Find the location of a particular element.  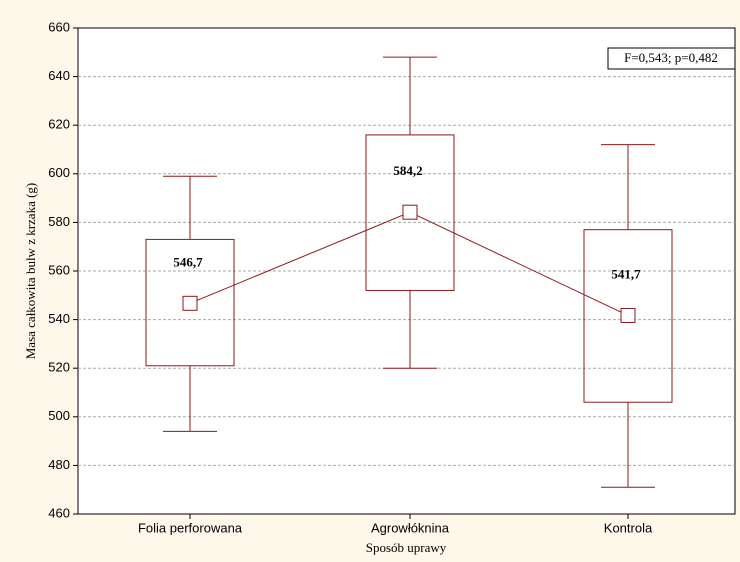

annotation-box is located at coordinates (671, 58).